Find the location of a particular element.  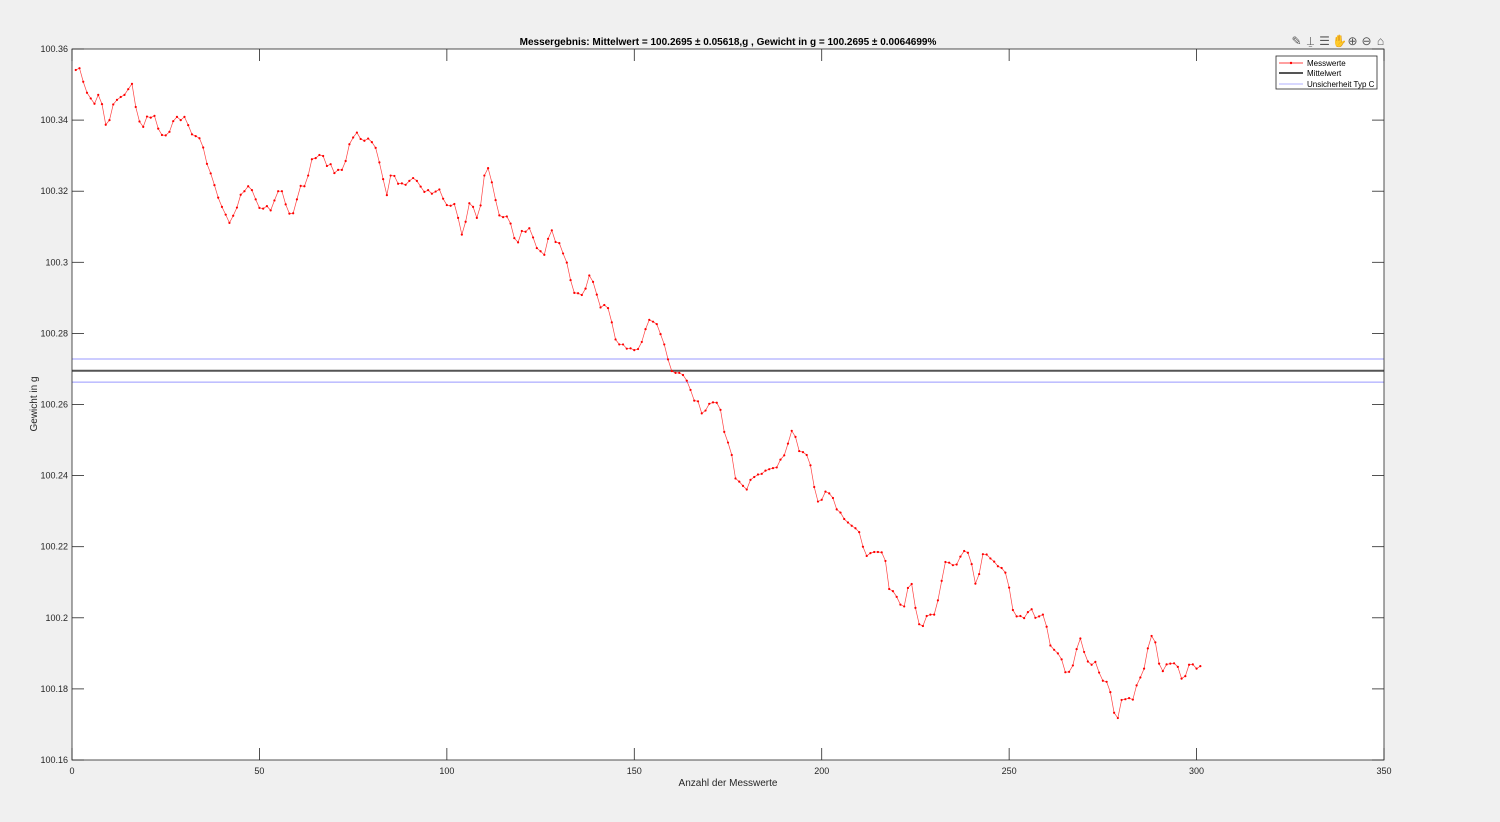

zoom-in-icon: ⊕ is located at coordinates (1352, 41).